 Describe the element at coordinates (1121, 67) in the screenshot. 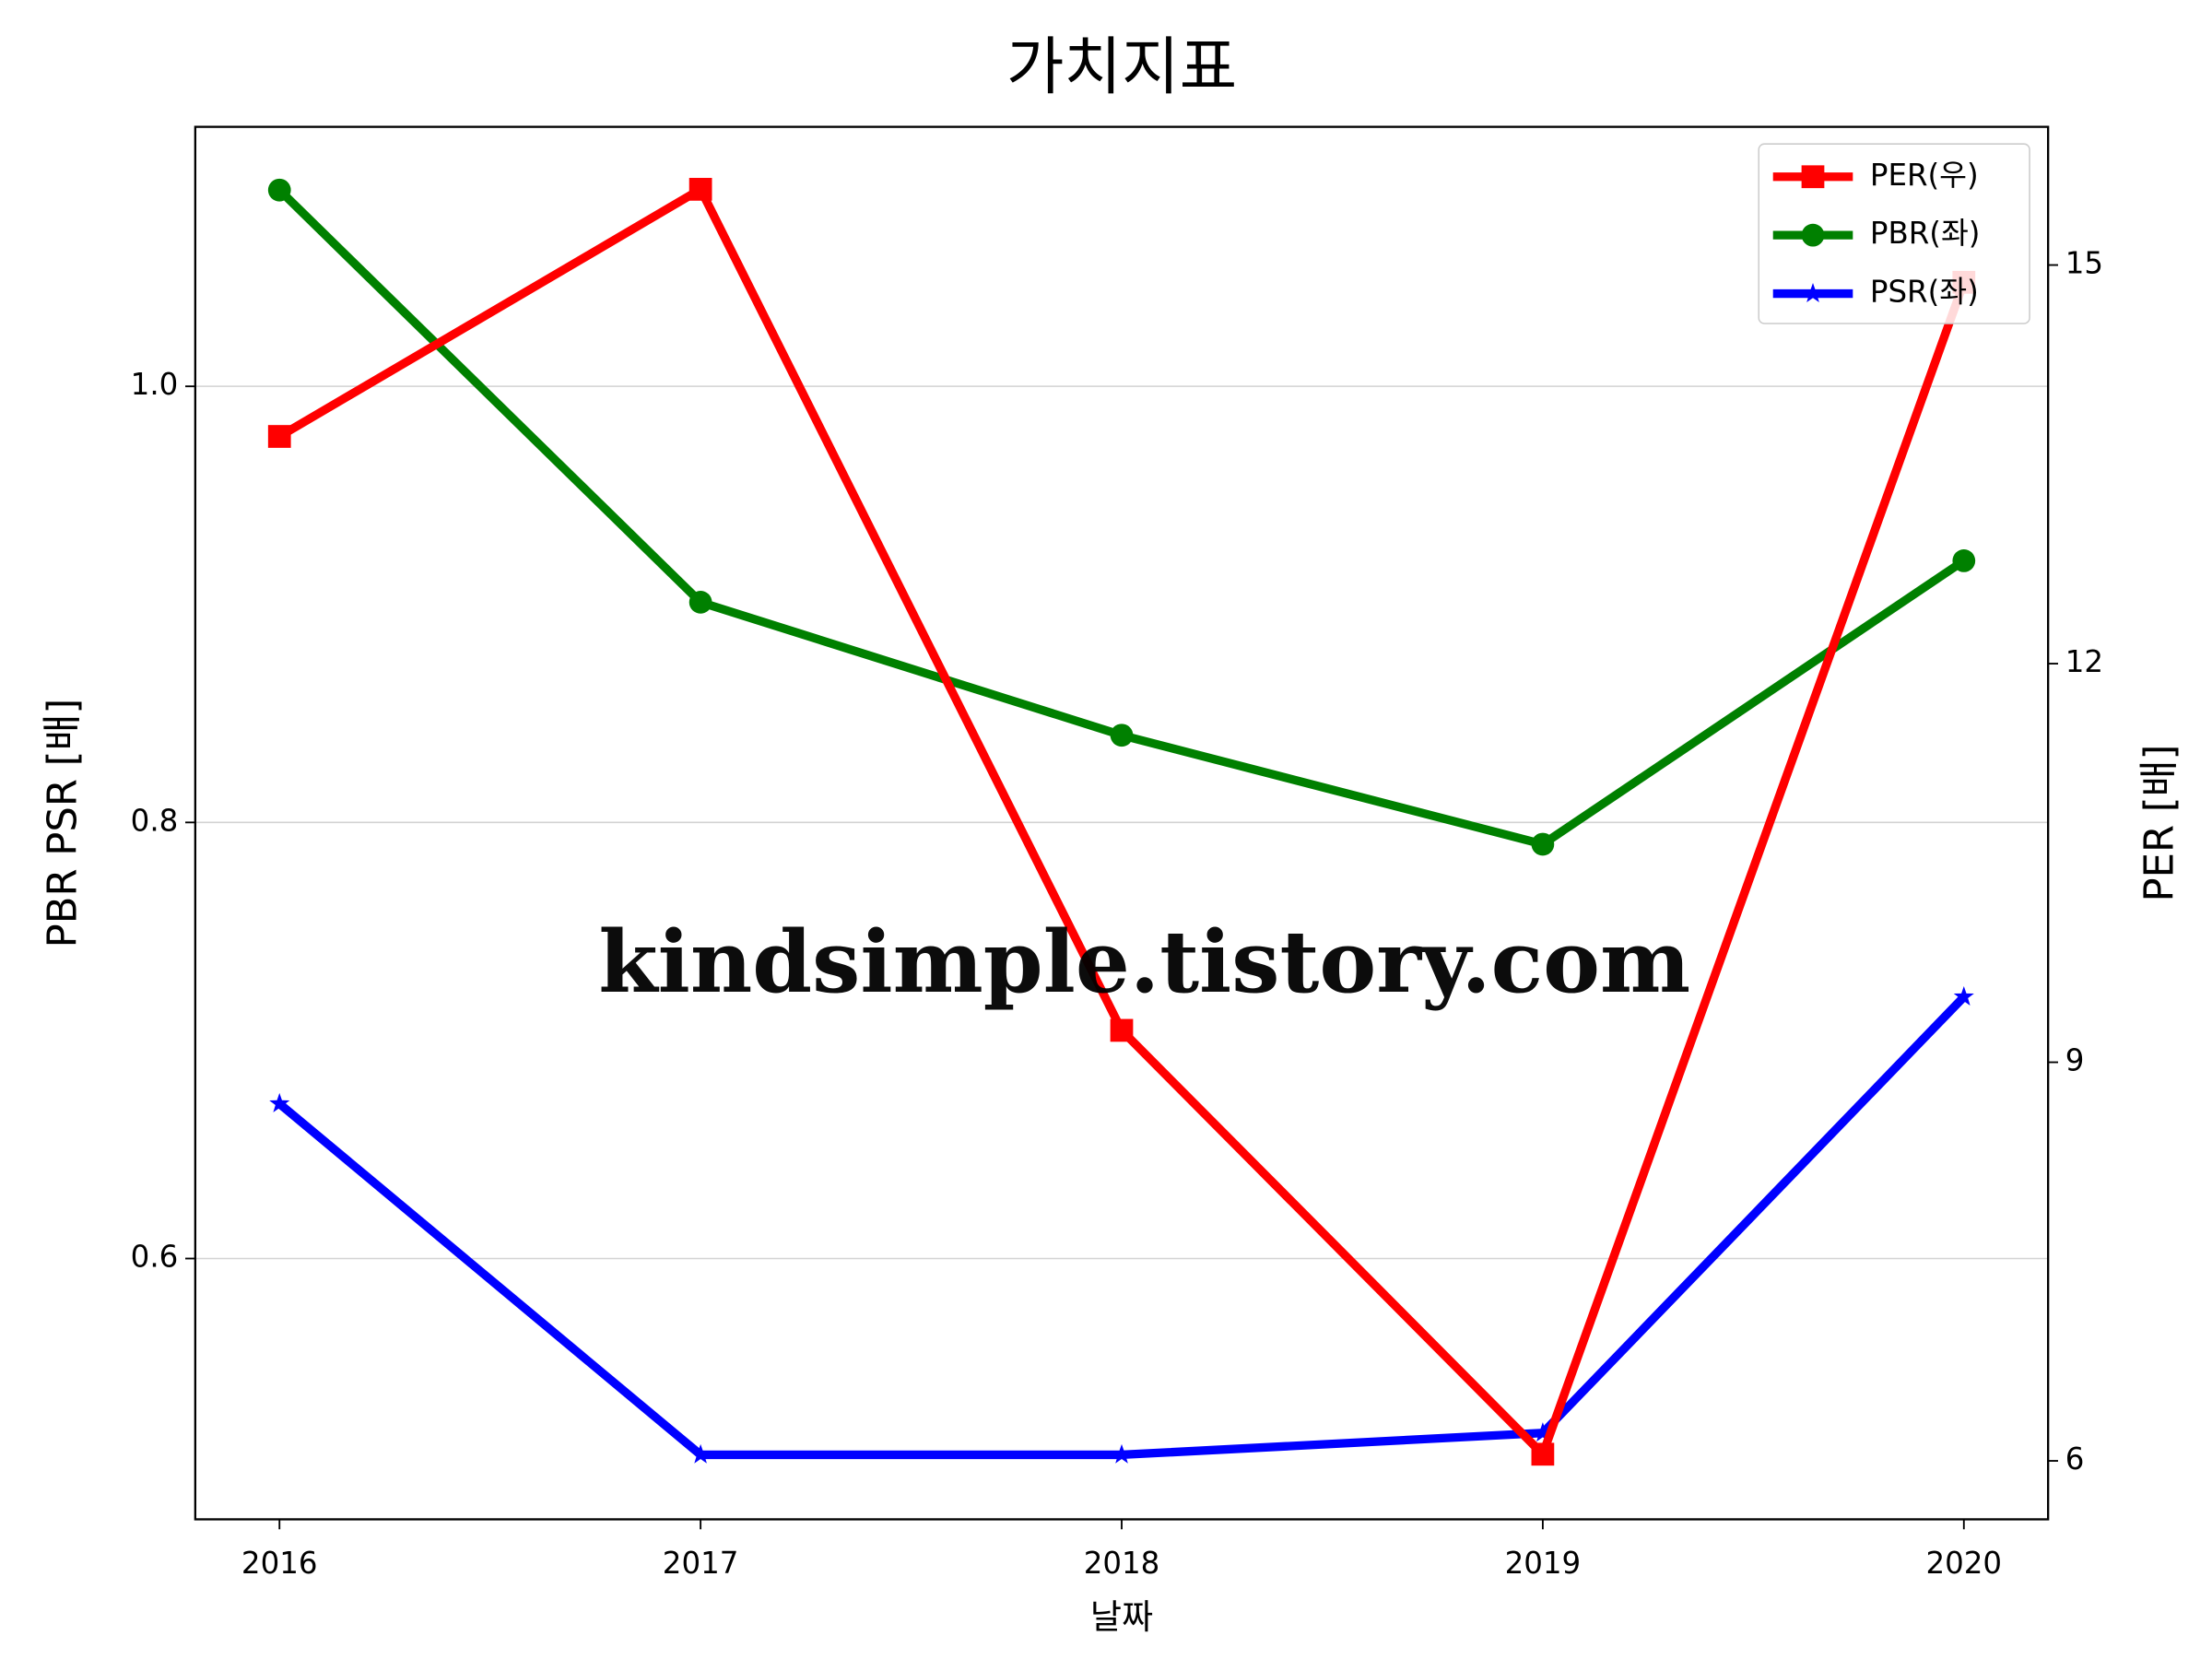

I see `chart-title: 가치지표` at that location.